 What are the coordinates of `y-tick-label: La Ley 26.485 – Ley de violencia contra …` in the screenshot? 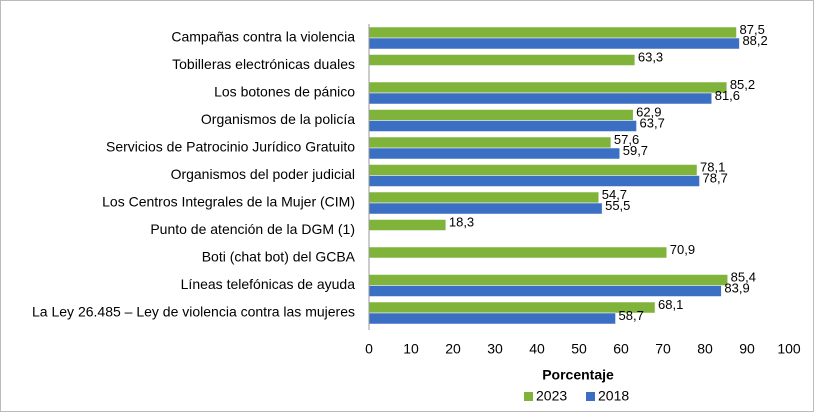 It's located at (193, 312).